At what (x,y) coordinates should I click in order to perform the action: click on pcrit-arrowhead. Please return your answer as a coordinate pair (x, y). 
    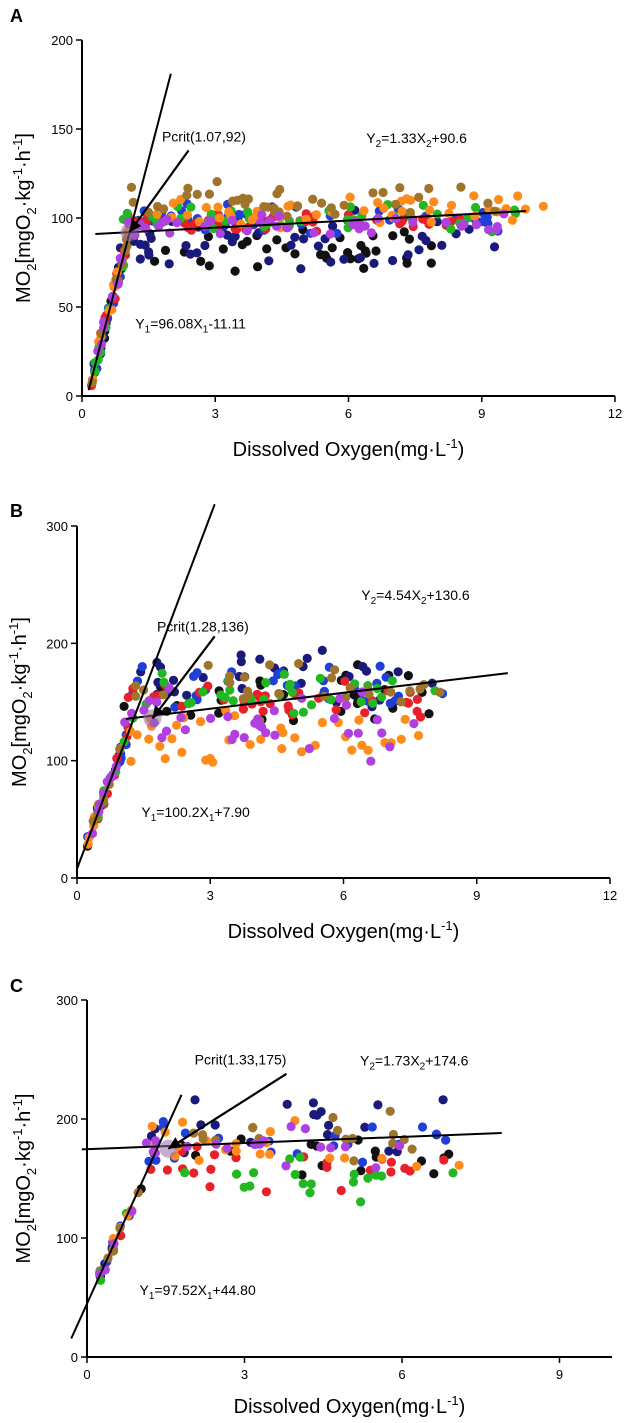
    Looking at the image, I should click on (158, 712).